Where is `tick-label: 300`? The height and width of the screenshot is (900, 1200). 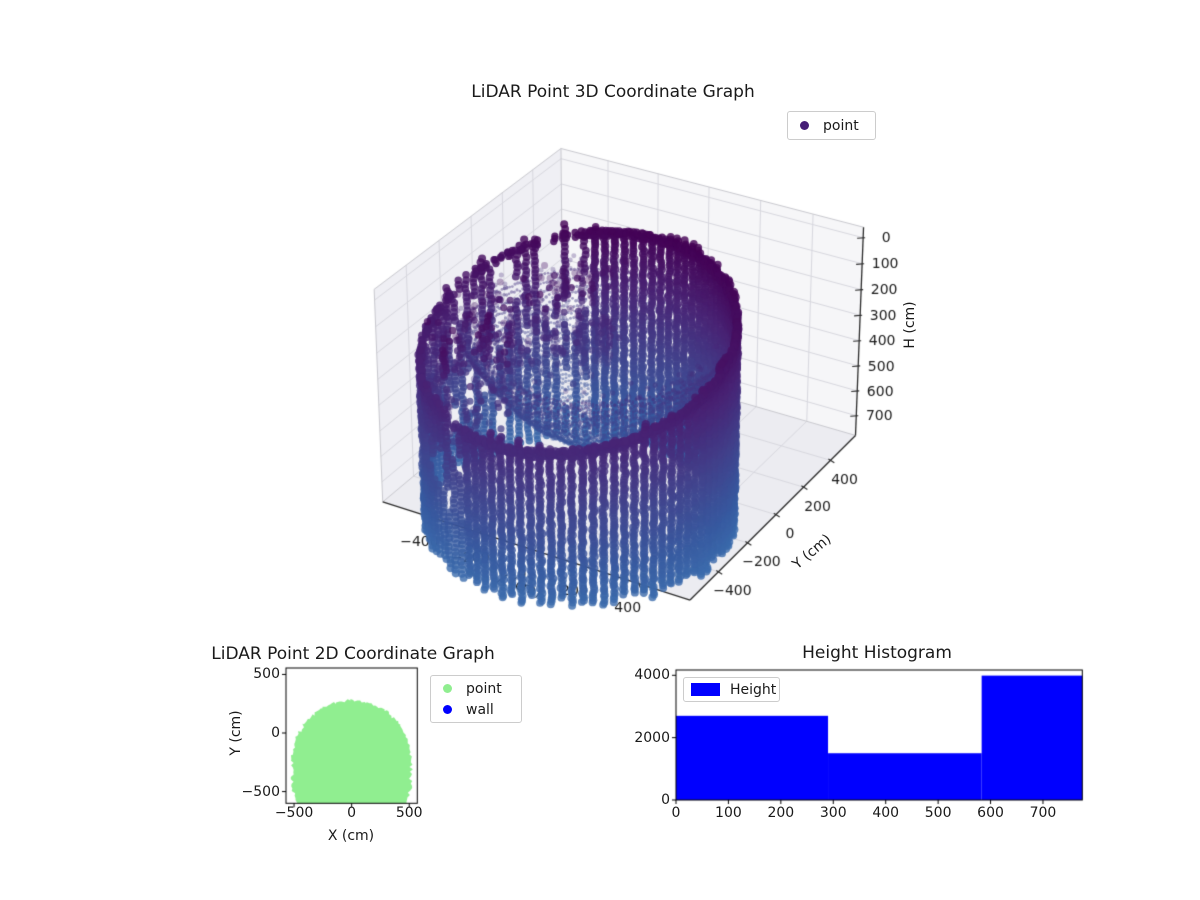 tick-label: 300 is located at coordinates (833, 813).